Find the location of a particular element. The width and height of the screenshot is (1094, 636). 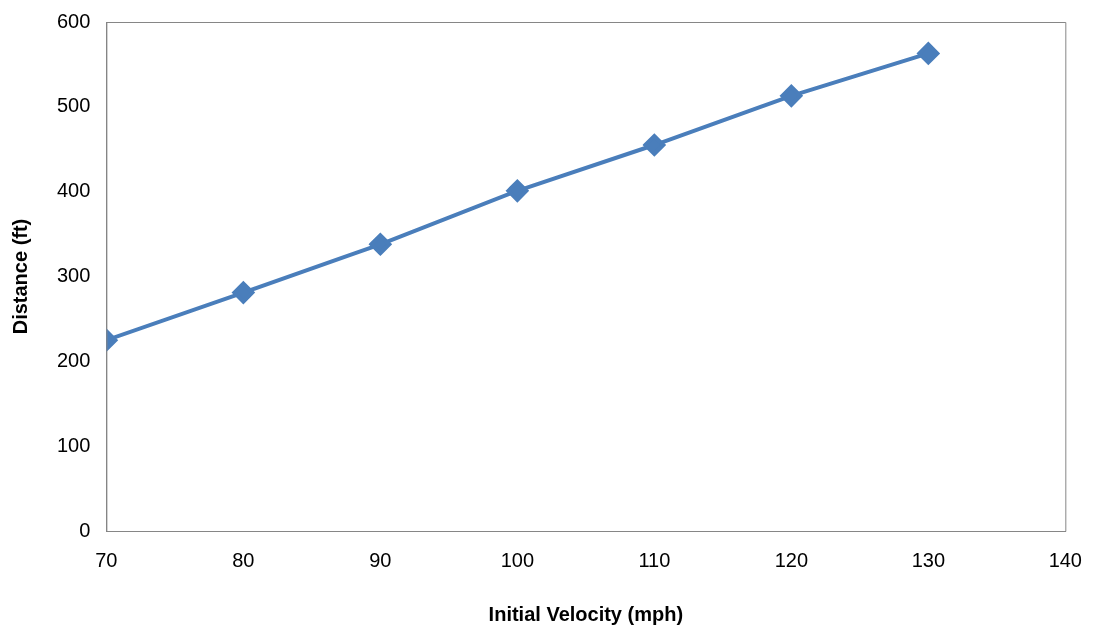

x-tick-label: 130 is located at coordinates (928, 559).